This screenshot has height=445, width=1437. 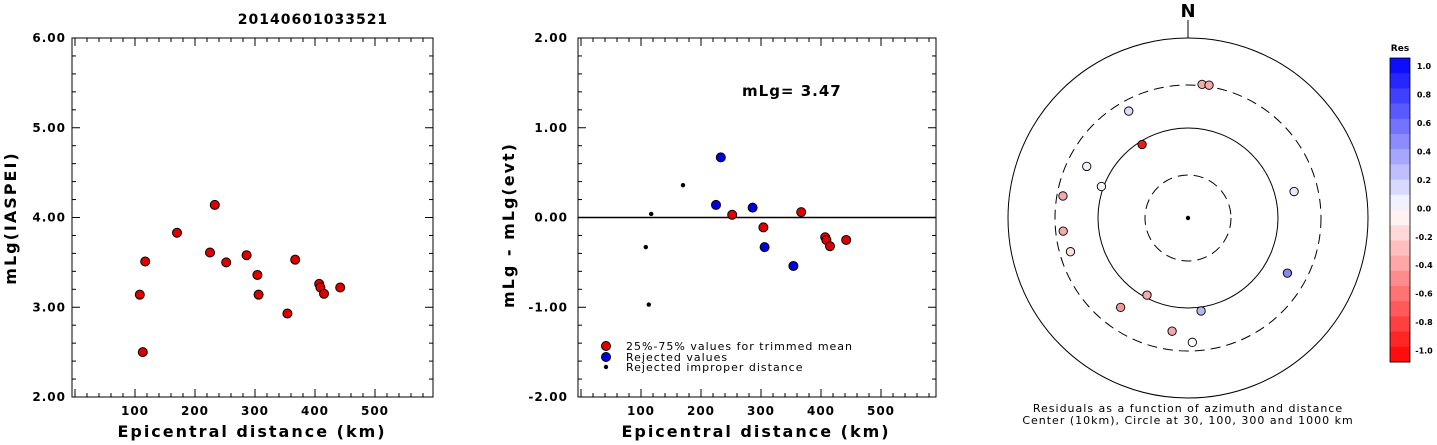 I want to click on polar-ring-100km, so click(x=1188, y=218).